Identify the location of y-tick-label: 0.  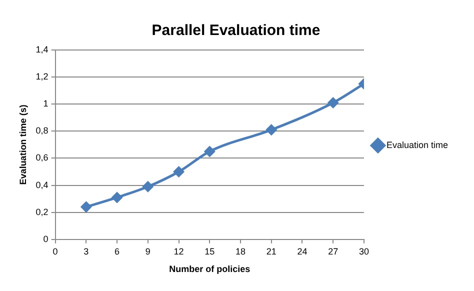
(45, 239).